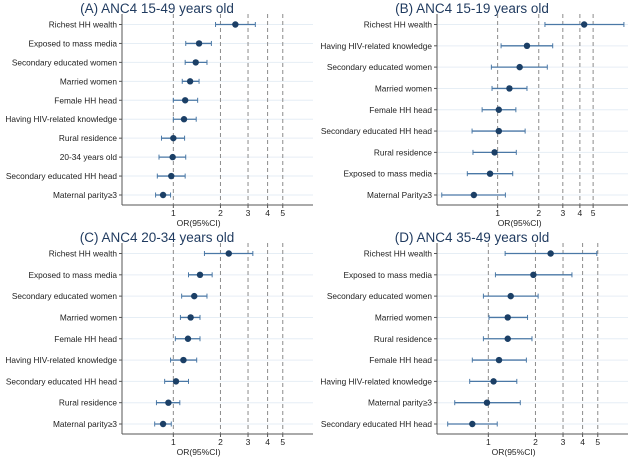 The height and width of the screenshot is (458, 630). I want to click on chart-title: (A) ANC4 15-49 years old, so click(157, 8).